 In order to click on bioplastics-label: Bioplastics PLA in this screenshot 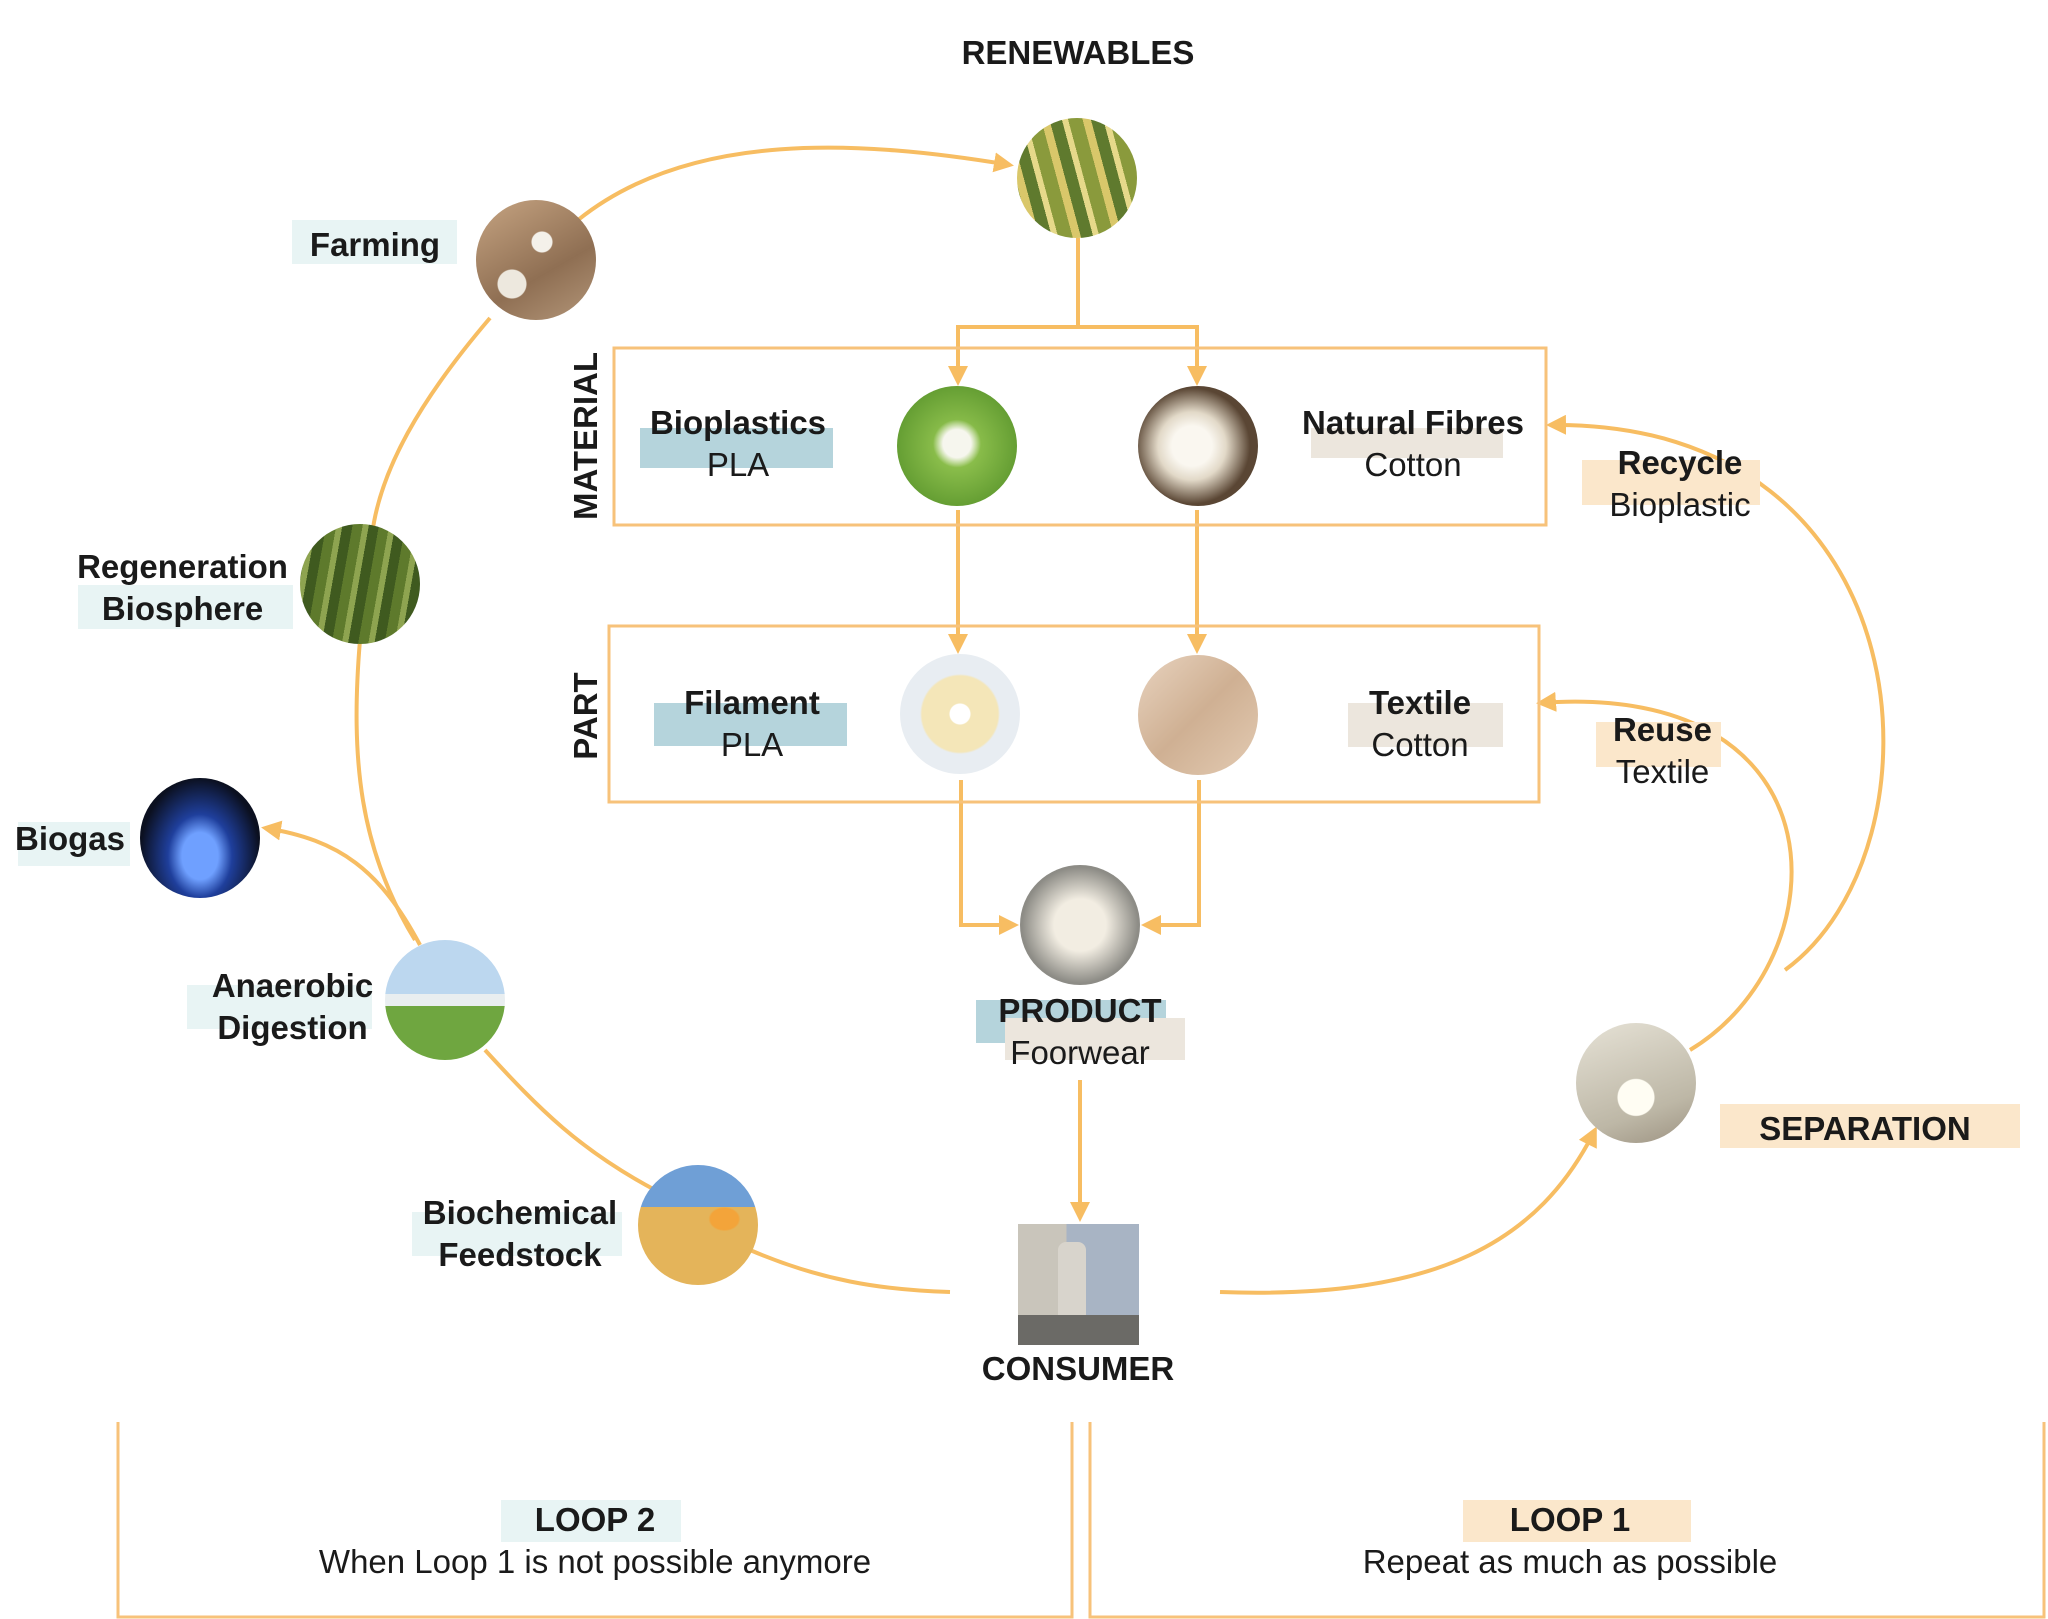, I will do `click(738, 444)`.